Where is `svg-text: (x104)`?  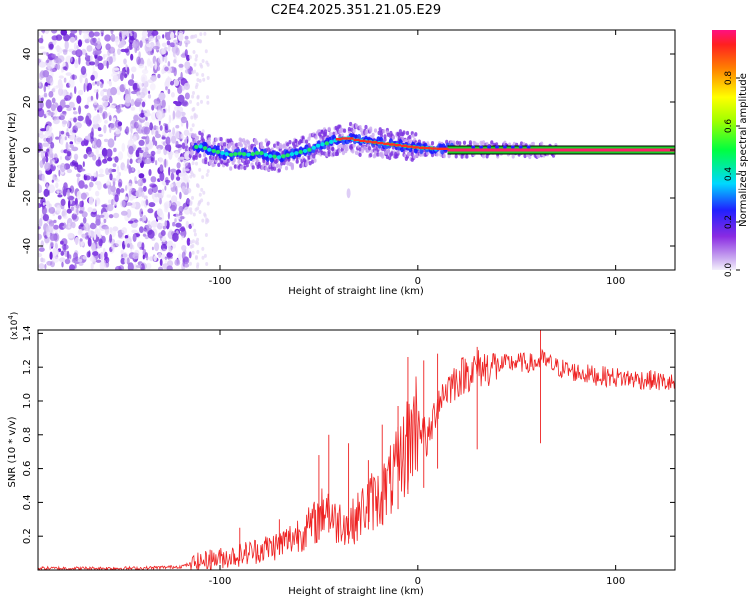 svg-text: (x104) is located at coordinates (13, 326).